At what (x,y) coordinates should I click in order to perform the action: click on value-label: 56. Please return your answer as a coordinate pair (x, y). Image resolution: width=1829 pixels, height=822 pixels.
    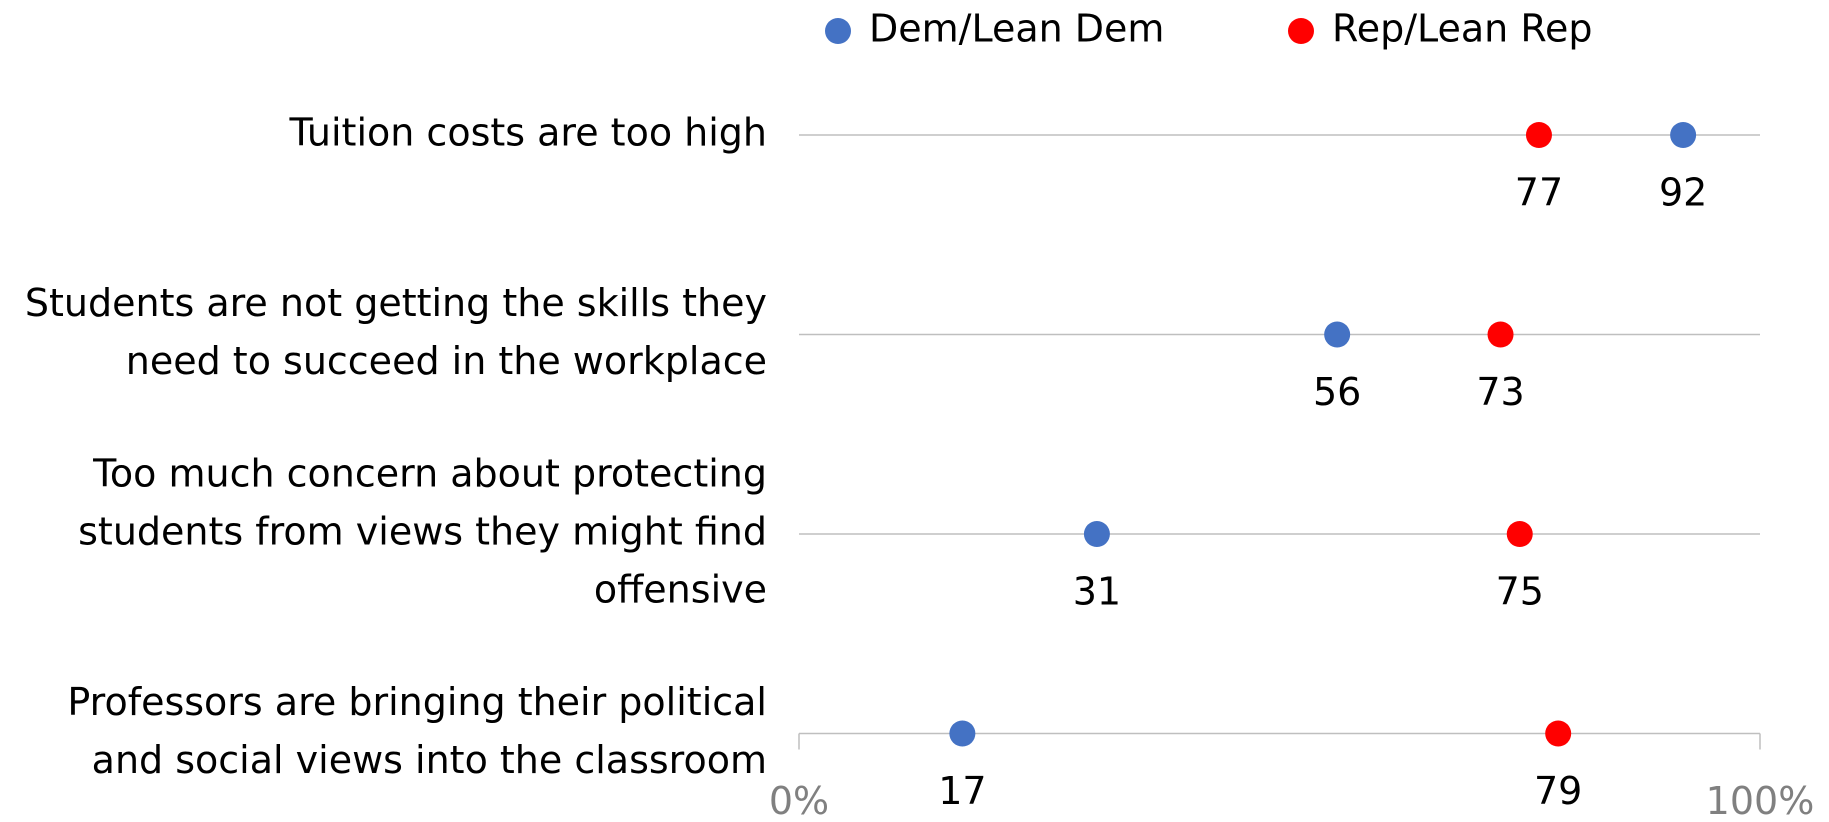
    Looking at the image, I should click on (1337, 392).